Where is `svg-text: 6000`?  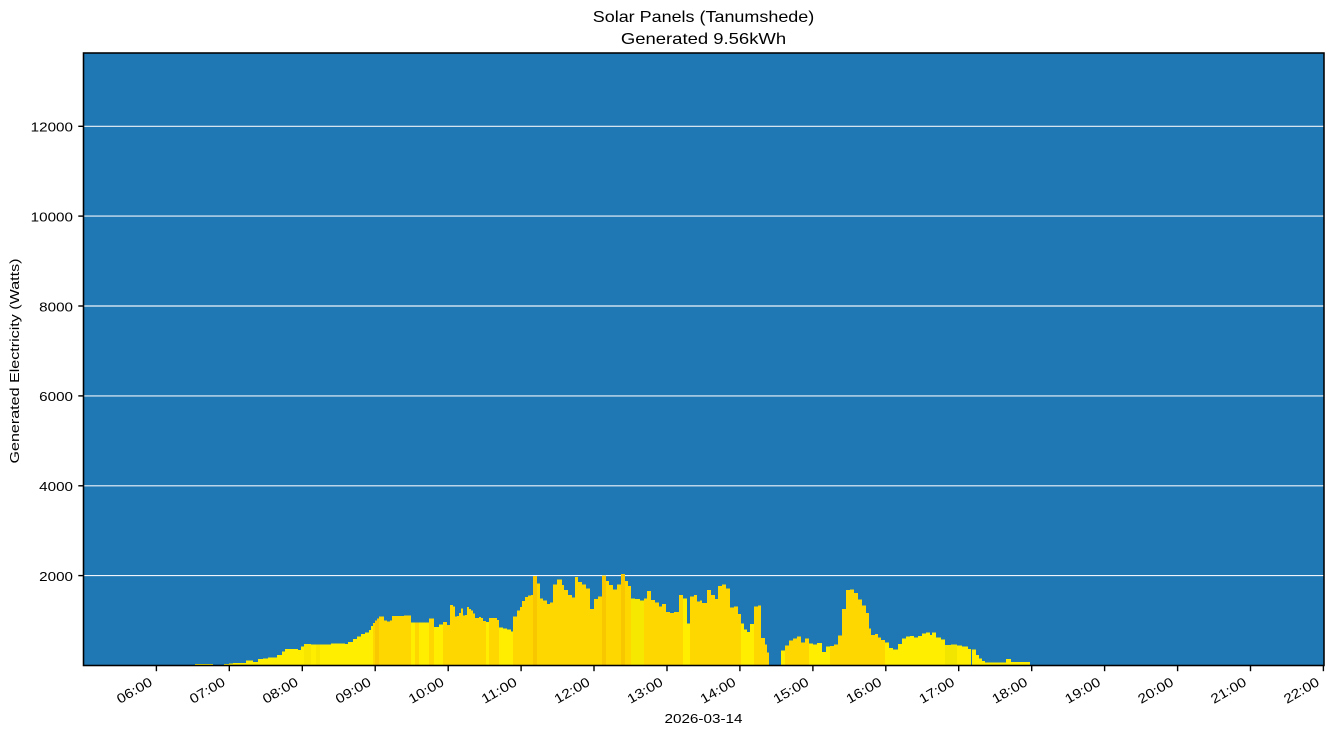
svg-text: 6000 is located at coordinates (56, 396).